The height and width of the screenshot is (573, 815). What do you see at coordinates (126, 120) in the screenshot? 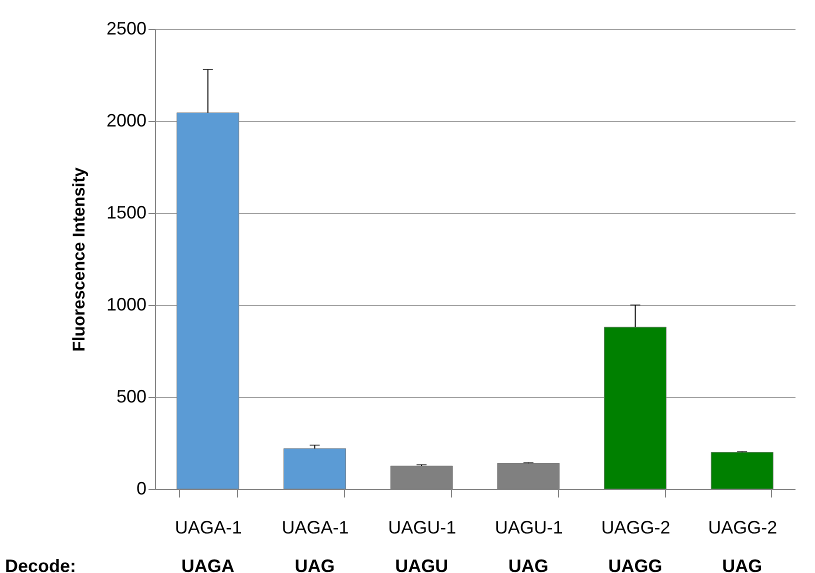
I see `y-tick-label: 2000` at bounding box center [126, 120].